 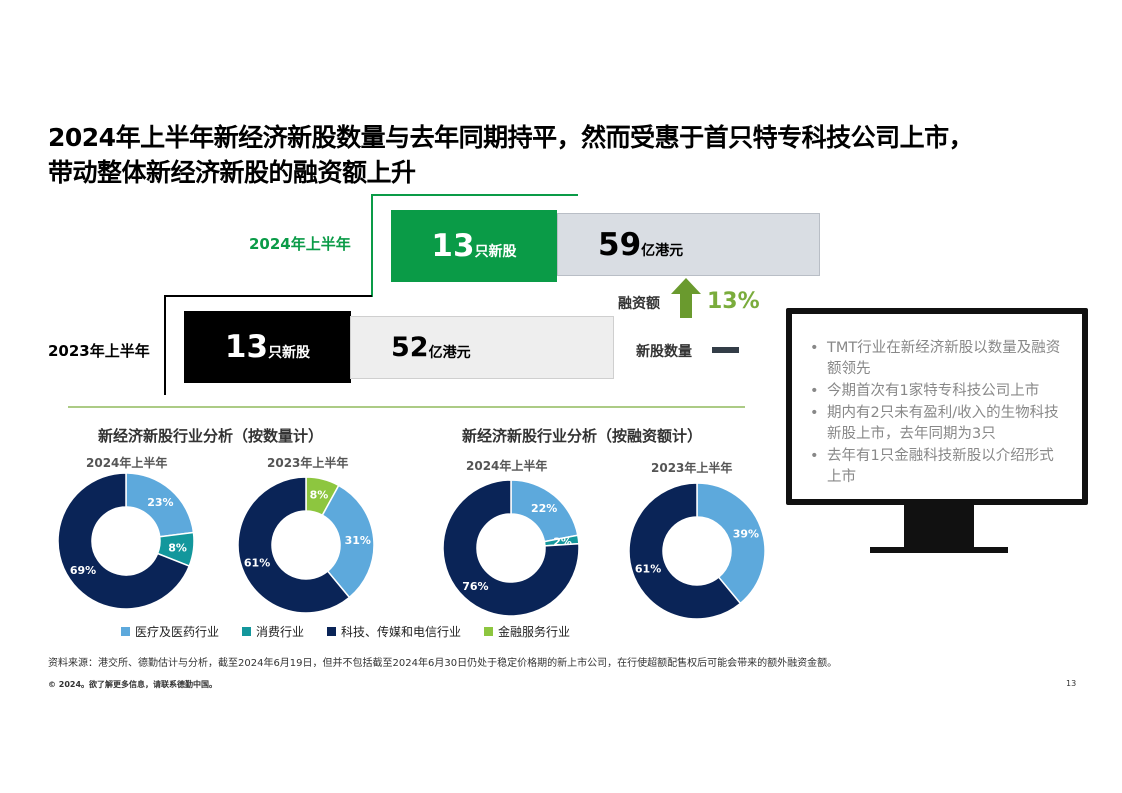 I want to click on chart-title-by-count: 新经济新股行业分析（按数量计）, so click(x=211, y=436).